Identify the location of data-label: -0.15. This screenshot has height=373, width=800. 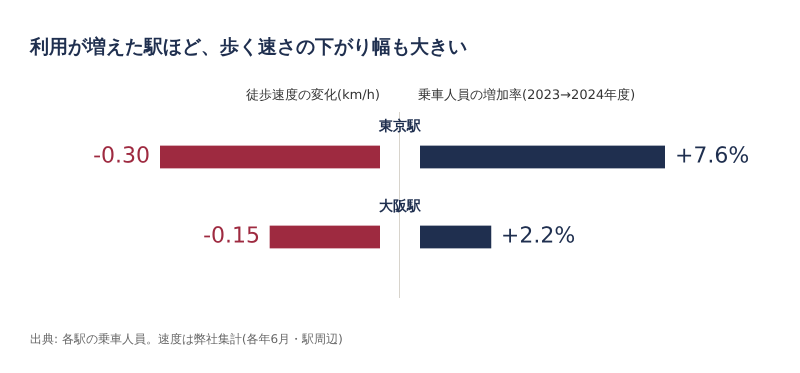
(231, 236).